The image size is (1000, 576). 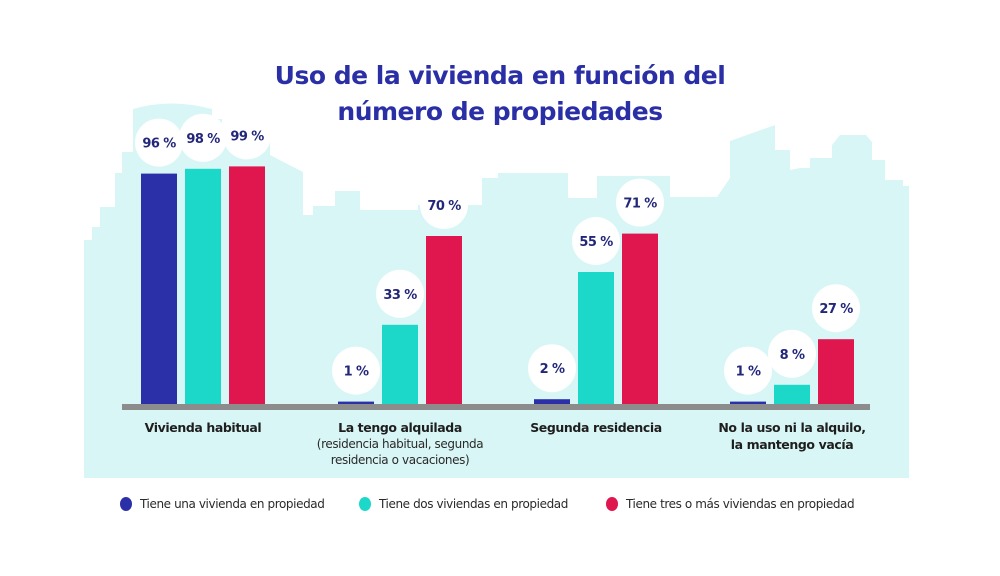 I want to click on value-label: 99 %, so click(x=247, y=136).